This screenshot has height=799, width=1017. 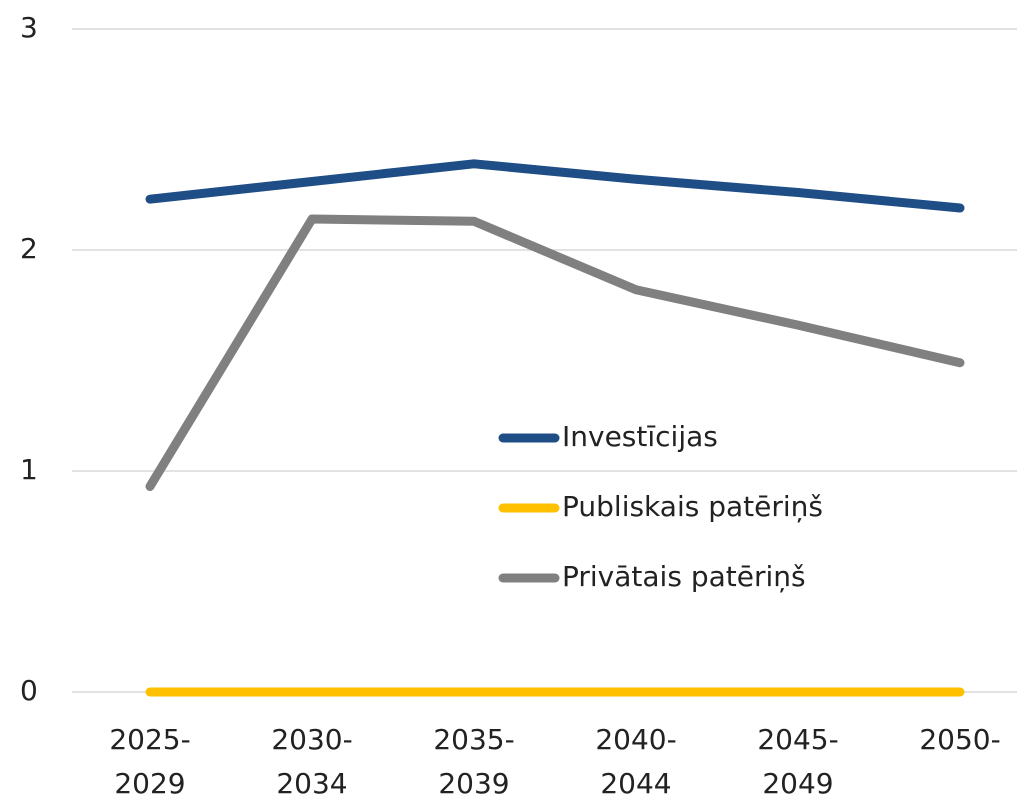 I want to click on x-tick-label: 2040-2044, so click(x=636, y=761).